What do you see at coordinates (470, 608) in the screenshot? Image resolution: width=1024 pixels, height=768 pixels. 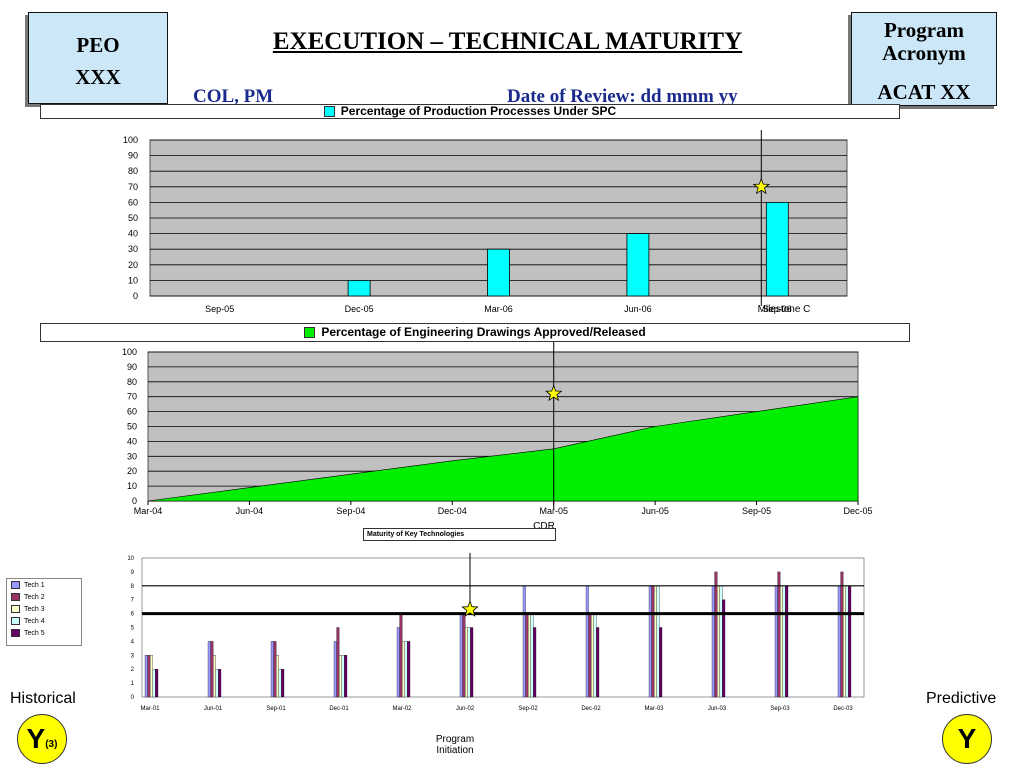 I see `initiation-star-icon` at bounding box center [470, 608].